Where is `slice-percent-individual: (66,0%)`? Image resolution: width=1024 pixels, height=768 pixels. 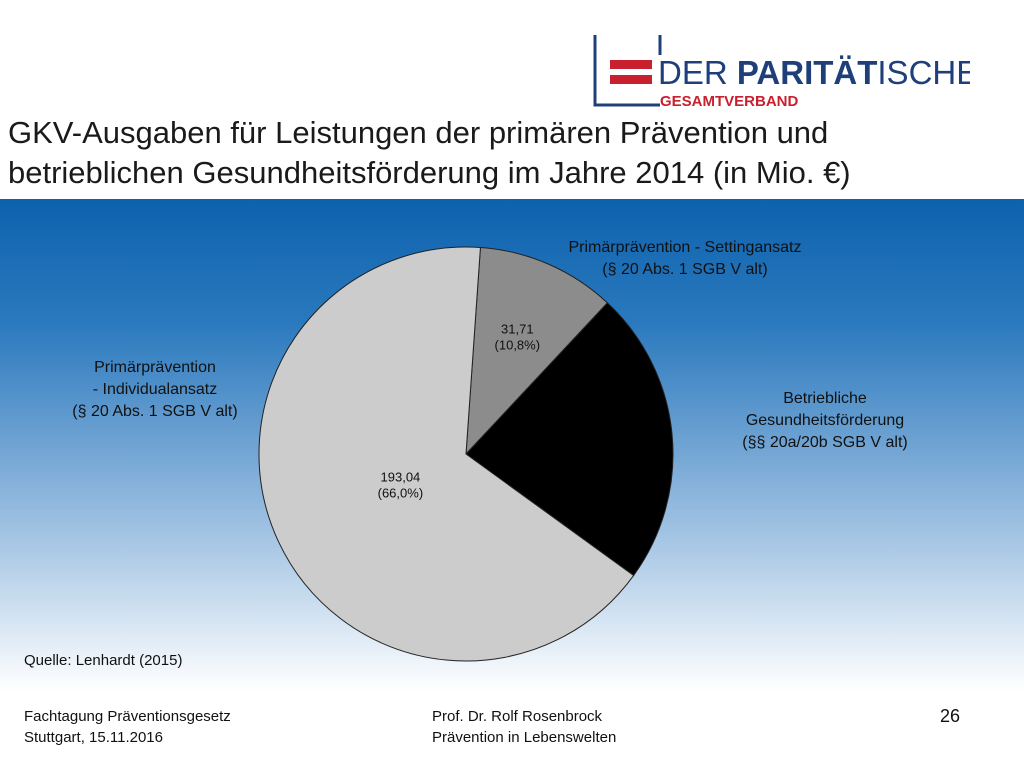 slice-percent-individual: (66,0%) is located at coordinates (401, 493).